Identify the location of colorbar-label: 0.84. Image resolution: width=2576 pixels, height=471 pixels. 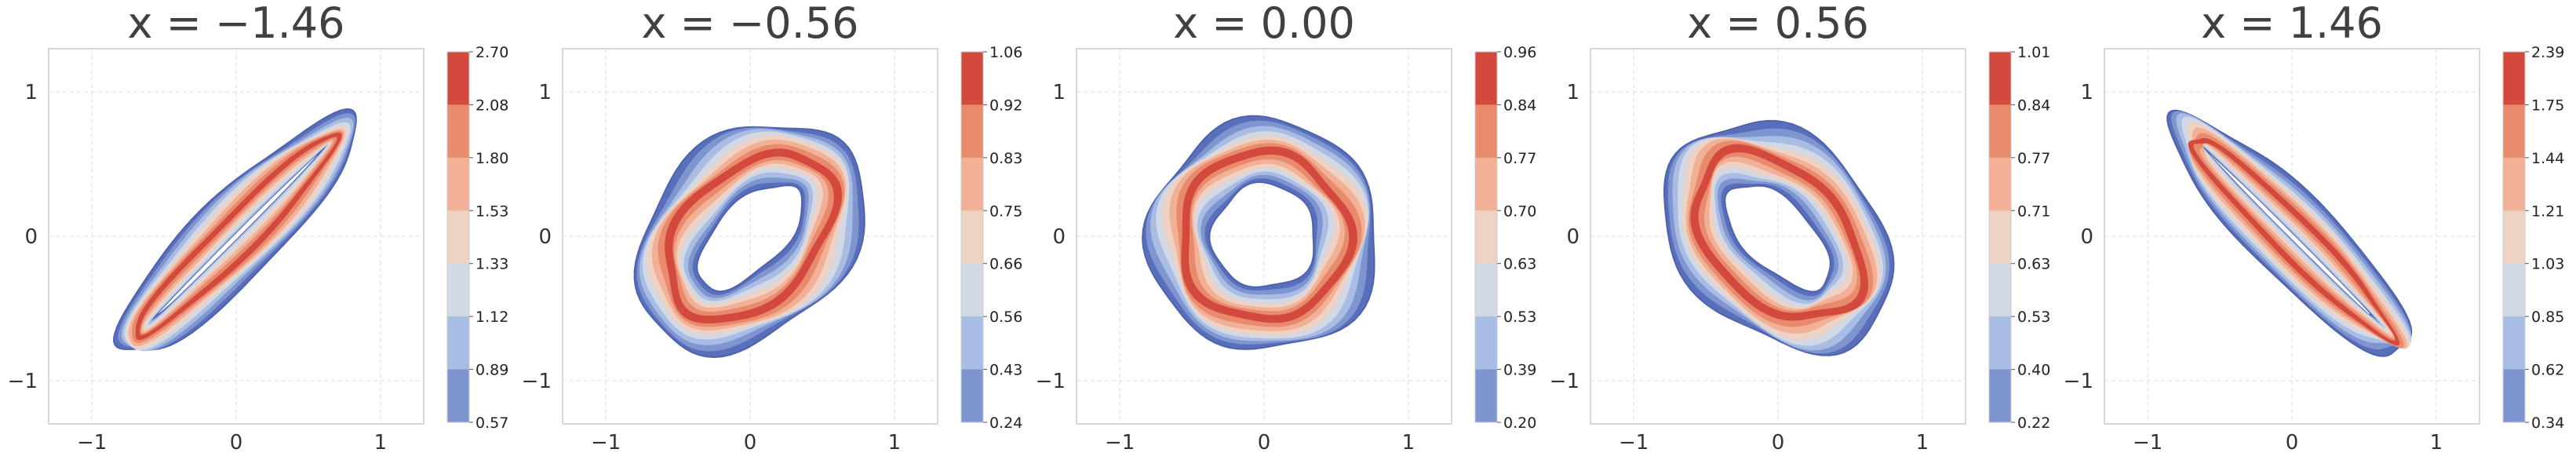
(2033, 105).